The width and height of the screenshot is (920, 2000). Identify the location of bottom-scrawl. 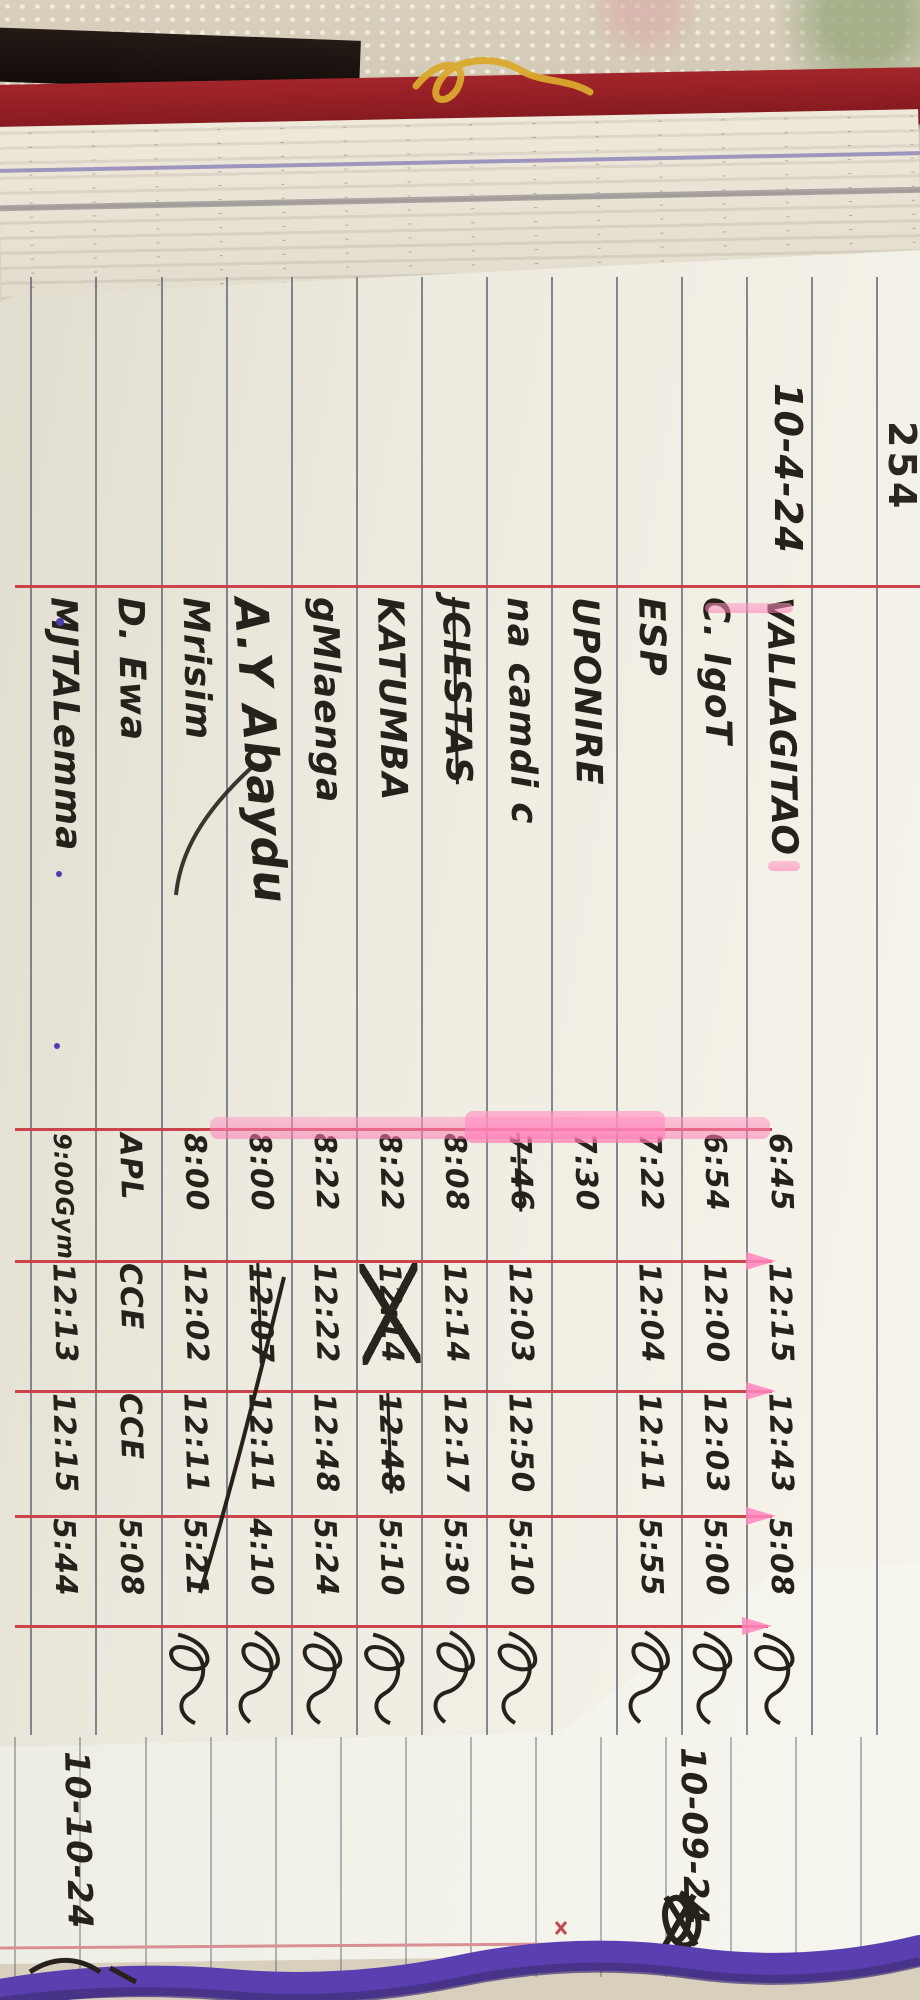
(83, 1971).